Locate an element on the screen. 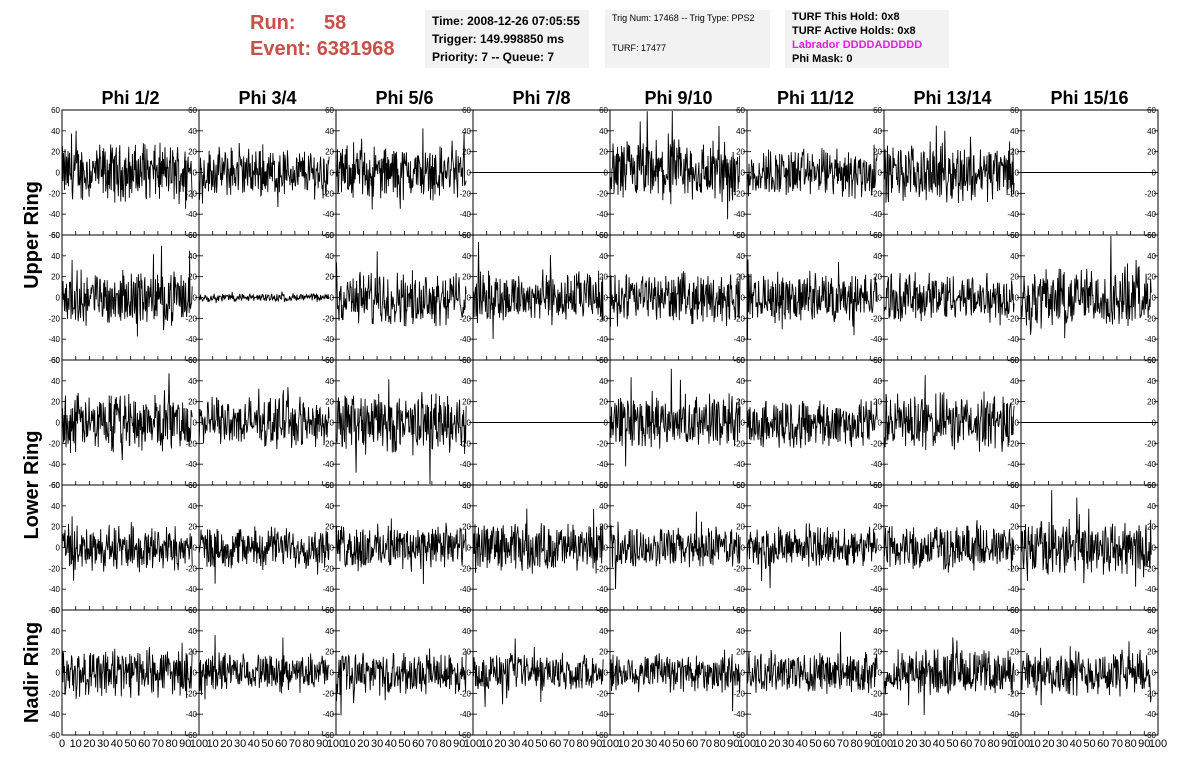 This screenshot has height=772, width=1196. event-value: 6381968 is located at coordinates (355, 49).